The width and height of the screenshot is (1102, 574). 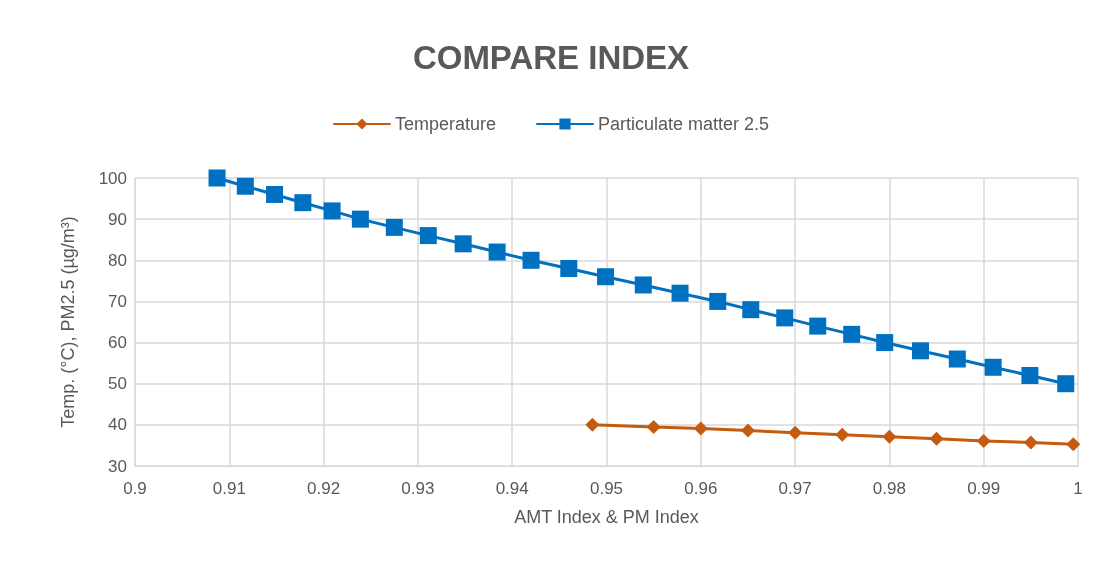 What do you see at coordinates (117, 466) in the screenshot?
I see `y-tick-label: 30` at bounding box center [117, 466].